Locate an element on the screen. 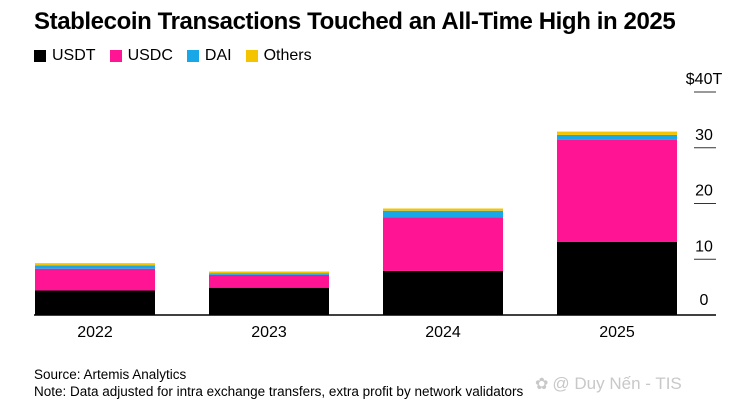 The image size is (747, 411). x-tick-label-2025: 2025 is located at coordinates (617, 332).